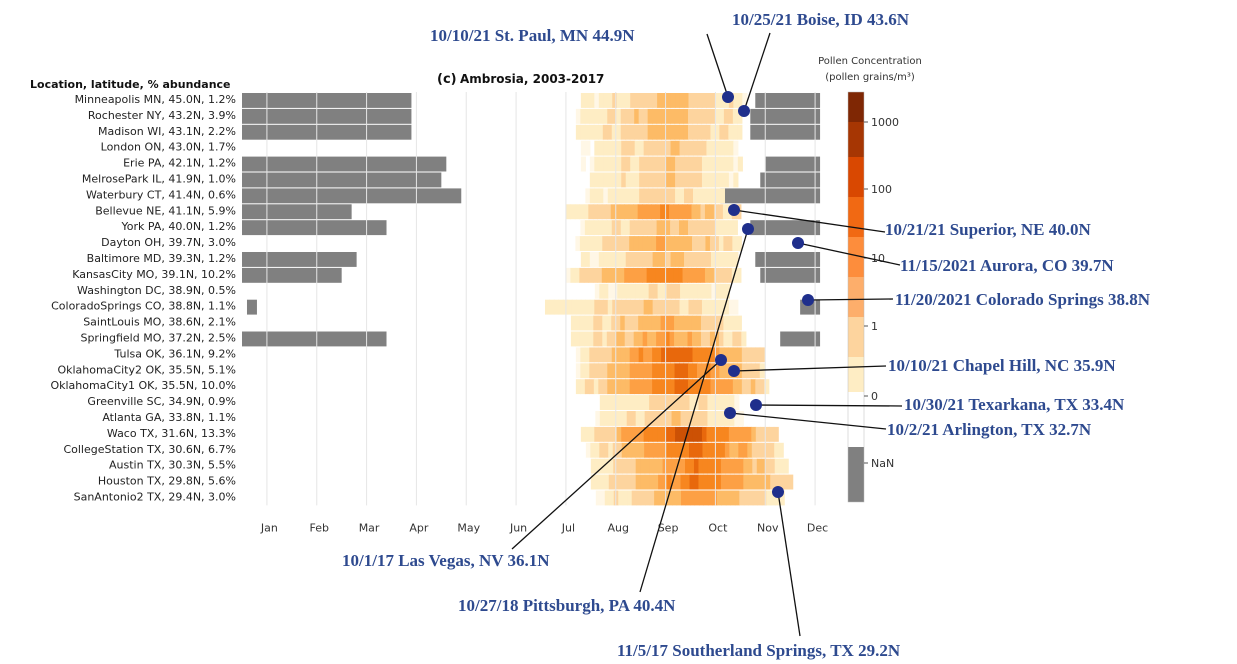 This screenshot has width=1237, height=664. Describe the element at coordinates (168, 147) in the screenshot. I see `site-label: London ON, 43.0N, 1.7%` at that location.